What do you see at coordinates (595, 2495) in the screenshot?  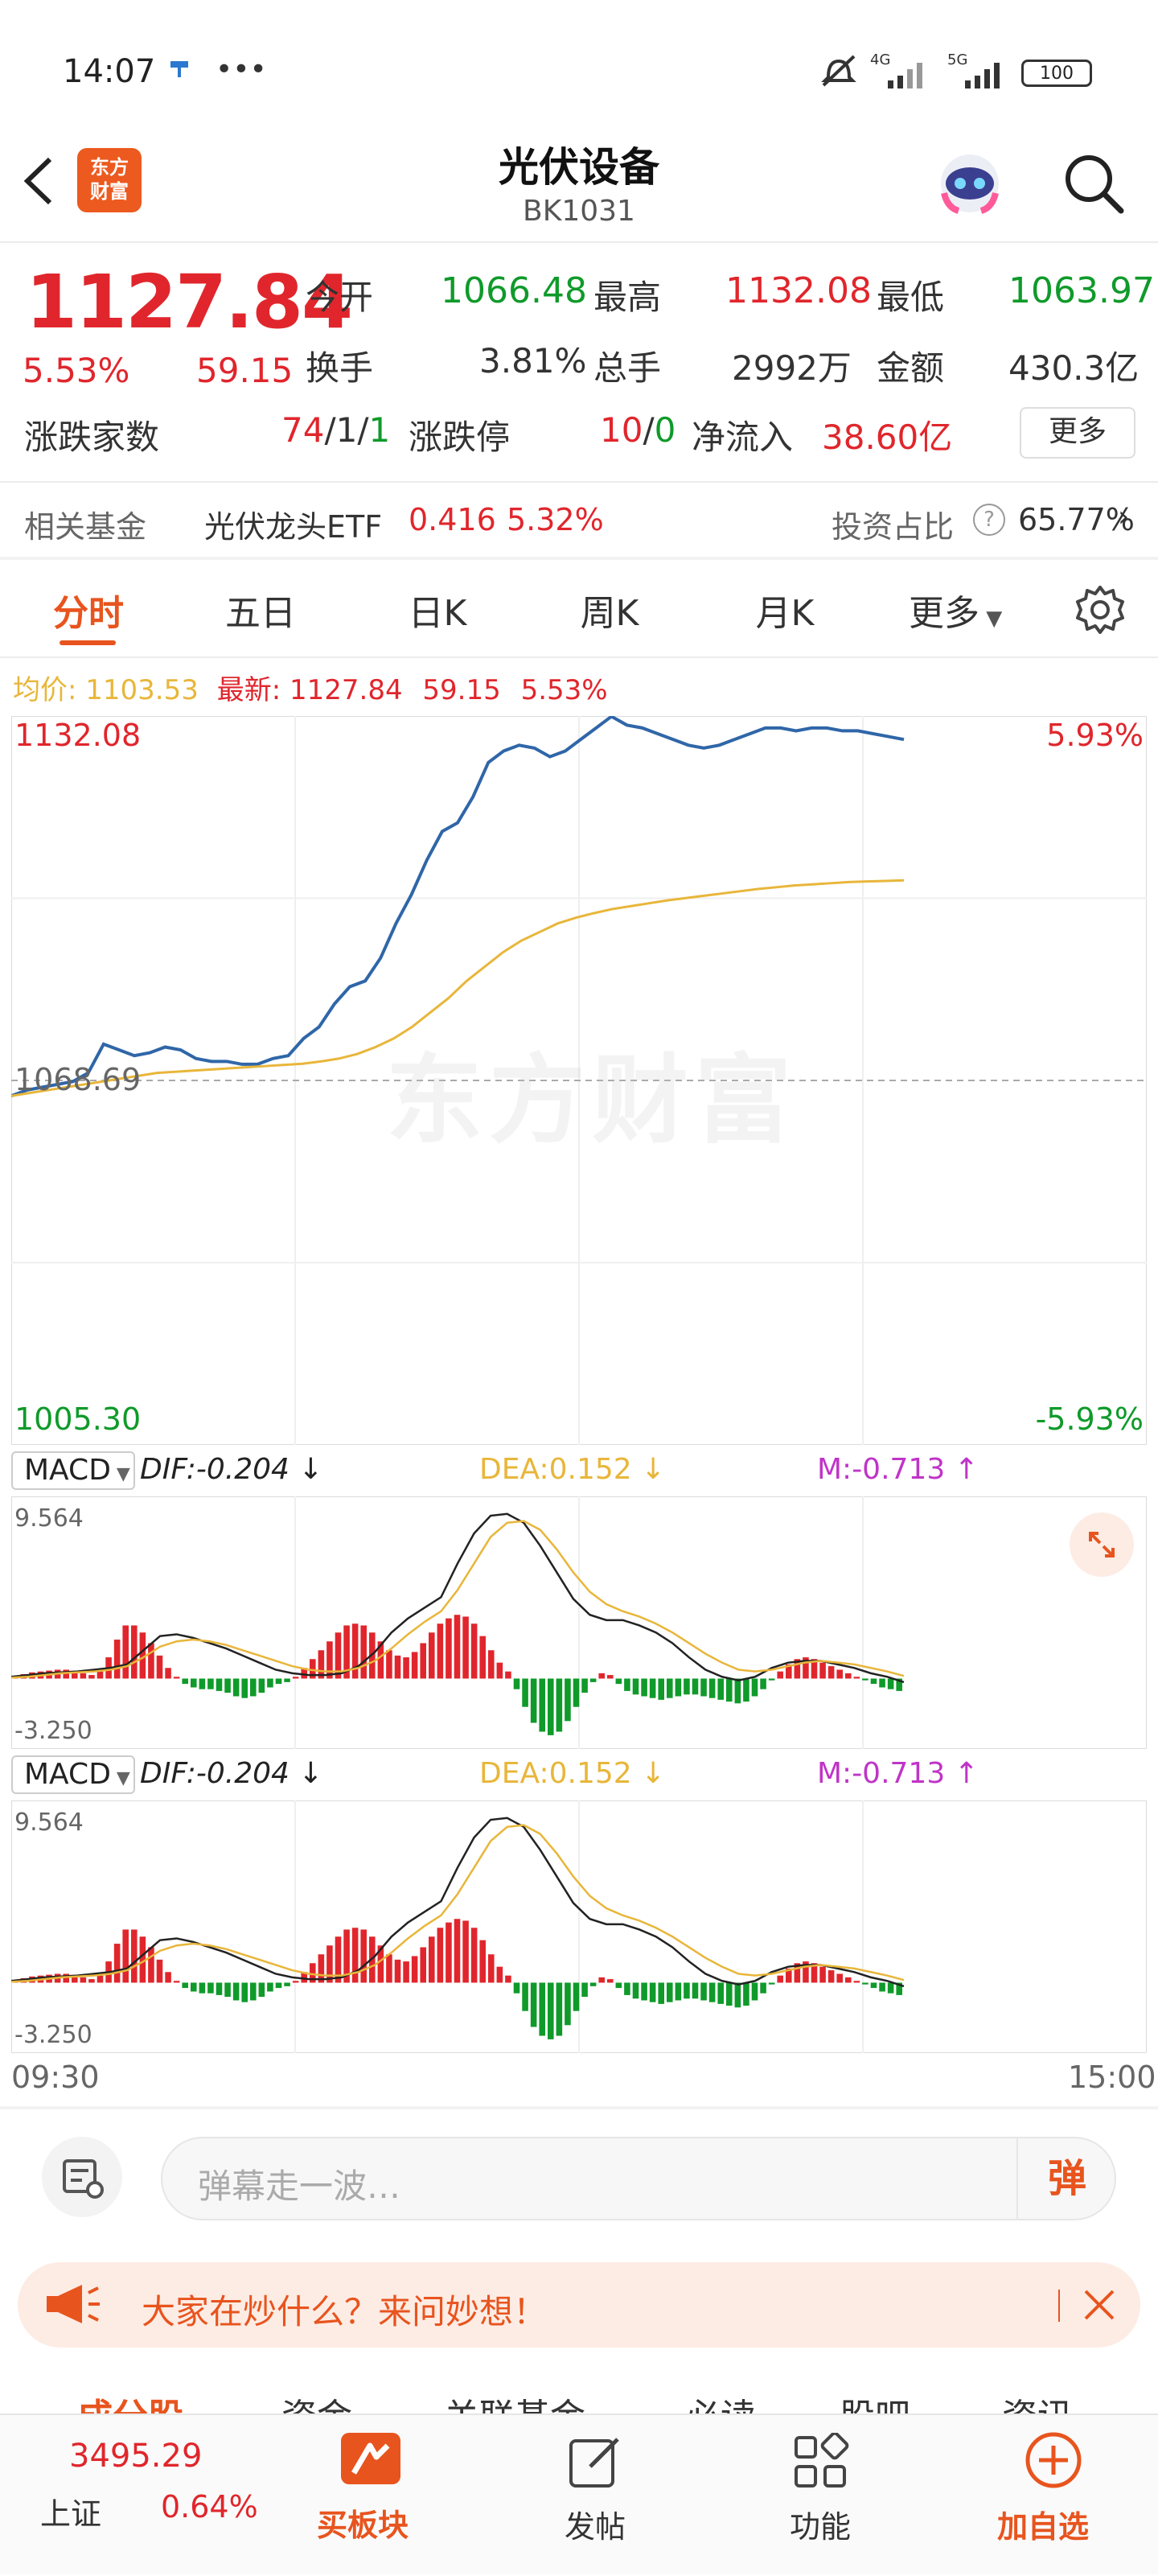 I see `nav-post: 发帖` at bounding box center [595, 2495].